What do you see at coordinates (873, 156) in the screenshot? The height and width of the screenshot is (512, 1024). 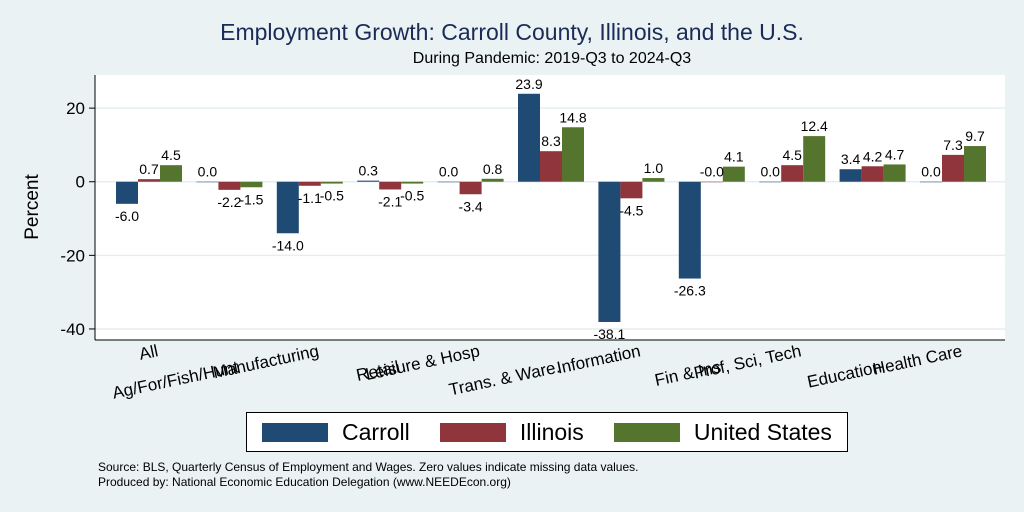 I see `data-label: 4.2` at bounding box center [873, 156].